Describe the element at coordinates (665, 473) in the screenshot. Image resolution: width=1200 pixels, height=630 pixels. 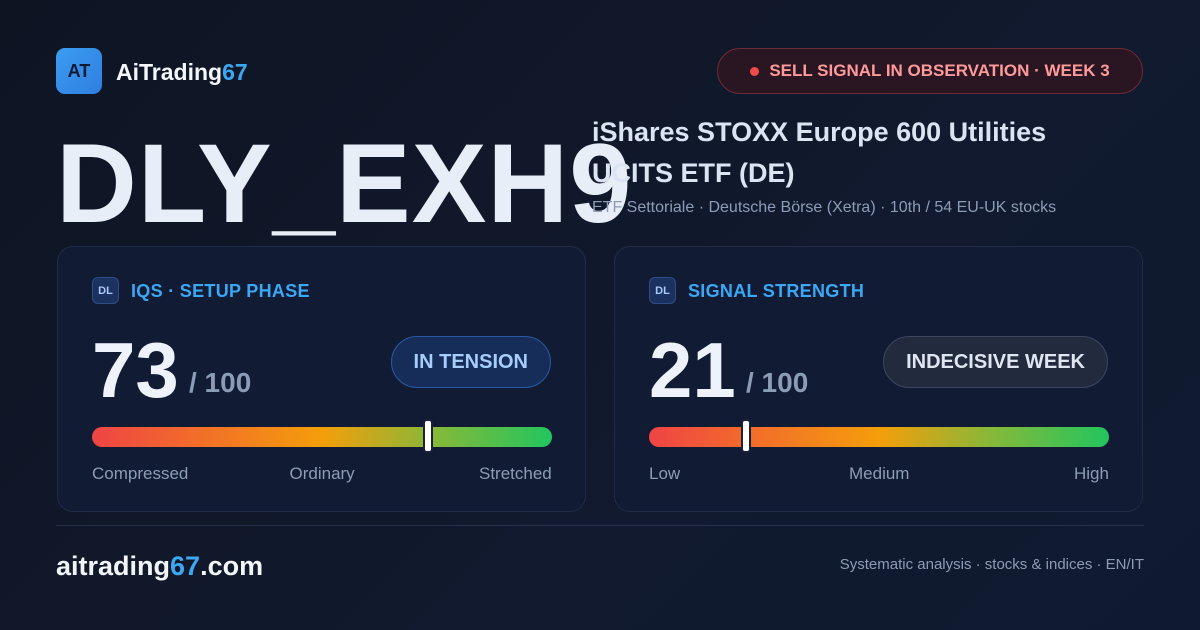
I see `scale-label: Low` at that location.